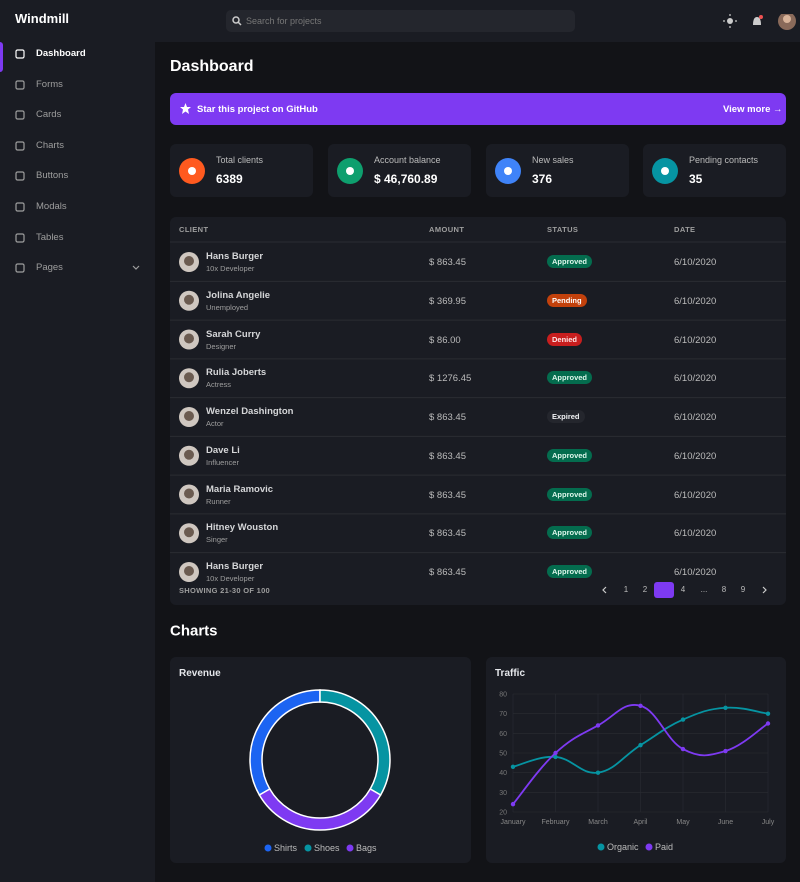  Describe the element at coordinates (743, 589) in the screenshot. I see `page-button: 9` at that location.